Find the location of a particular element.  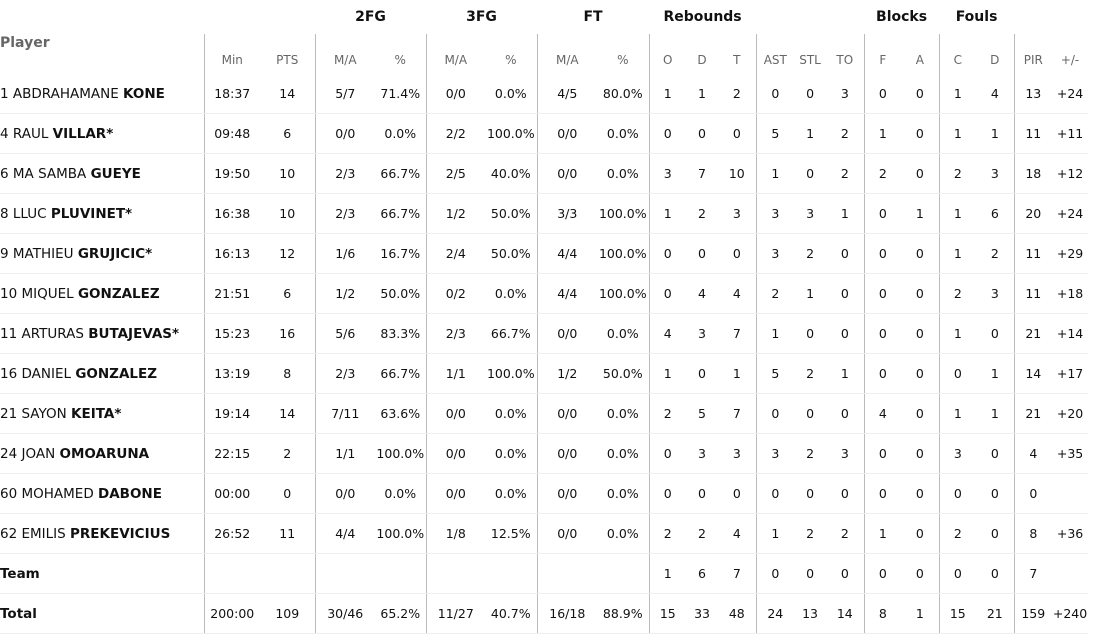

player-first-name: JOAN is located at coordinates (38, 453).